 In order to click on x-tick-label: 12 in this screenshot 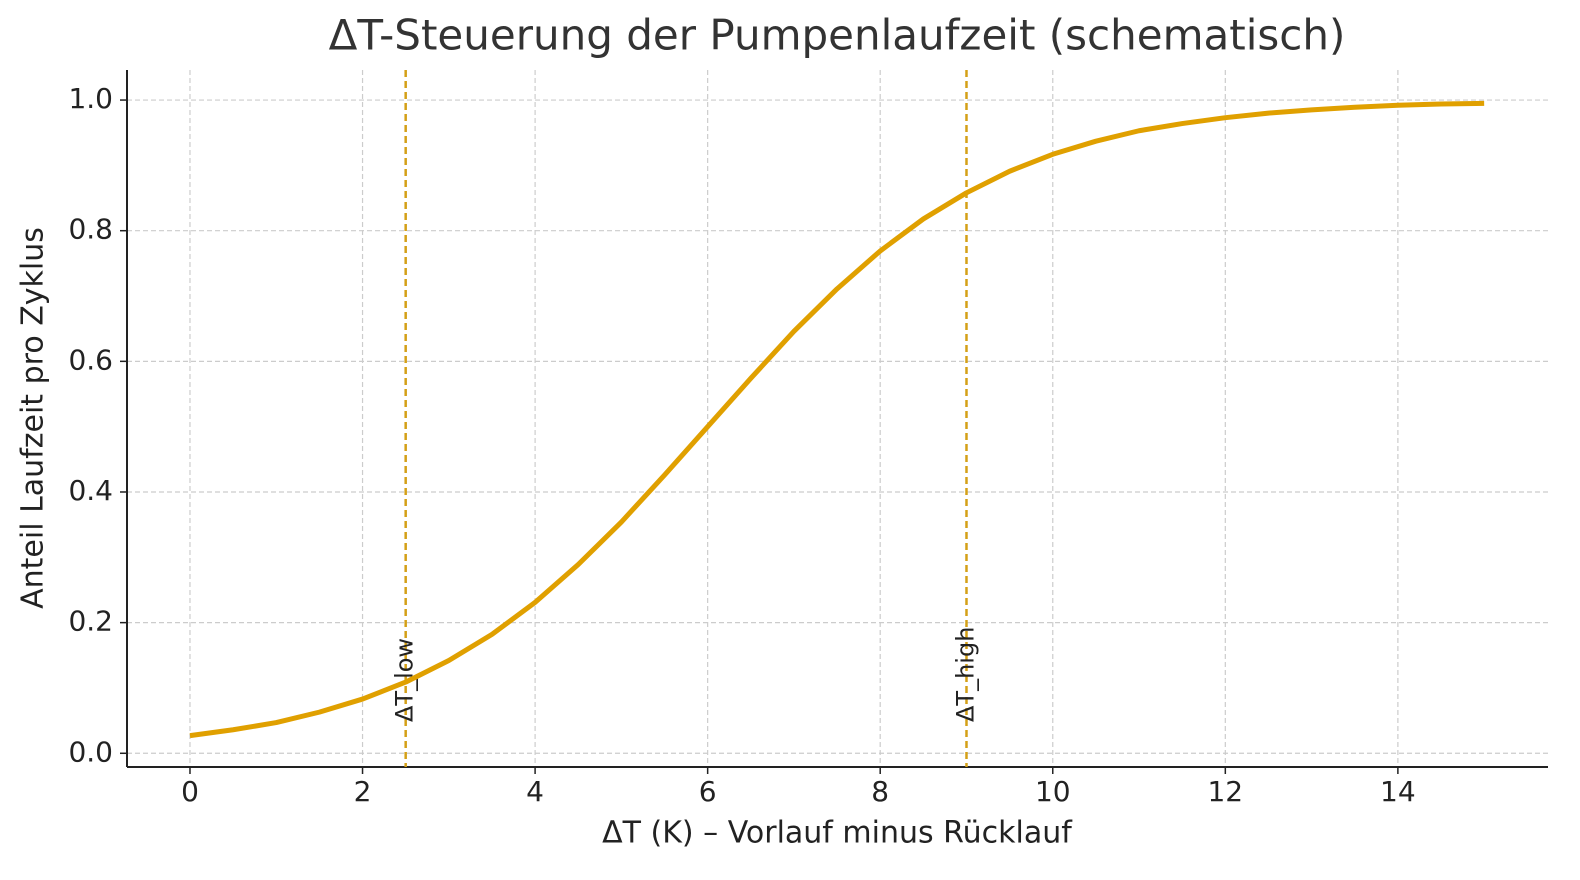, I will do `click(1225, 791)`.